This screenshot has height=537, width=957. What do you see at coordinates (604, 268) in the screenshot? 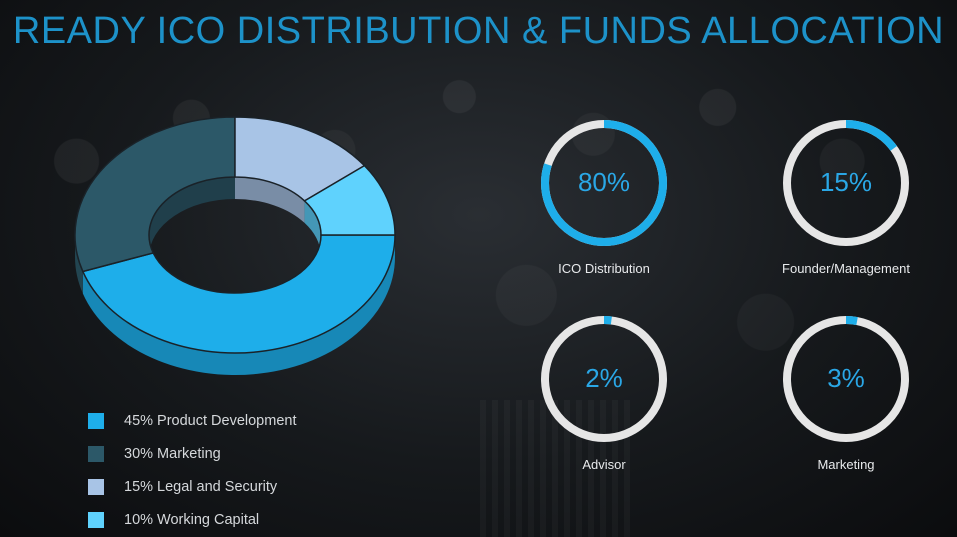
I see `ring-label: ICO Distribution` at bounding box center [604, 268].